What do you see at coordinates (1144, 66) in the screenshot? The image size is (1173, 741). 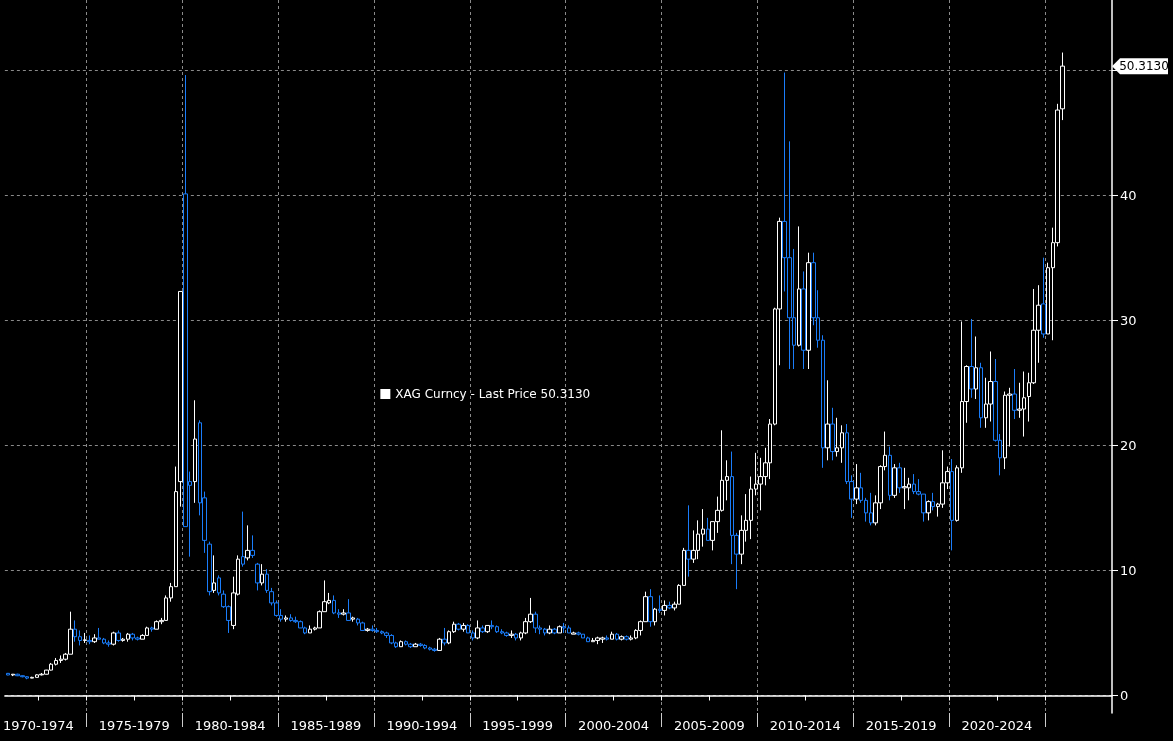 I see `text: 50.3130` at bounding box center [1144, 66].